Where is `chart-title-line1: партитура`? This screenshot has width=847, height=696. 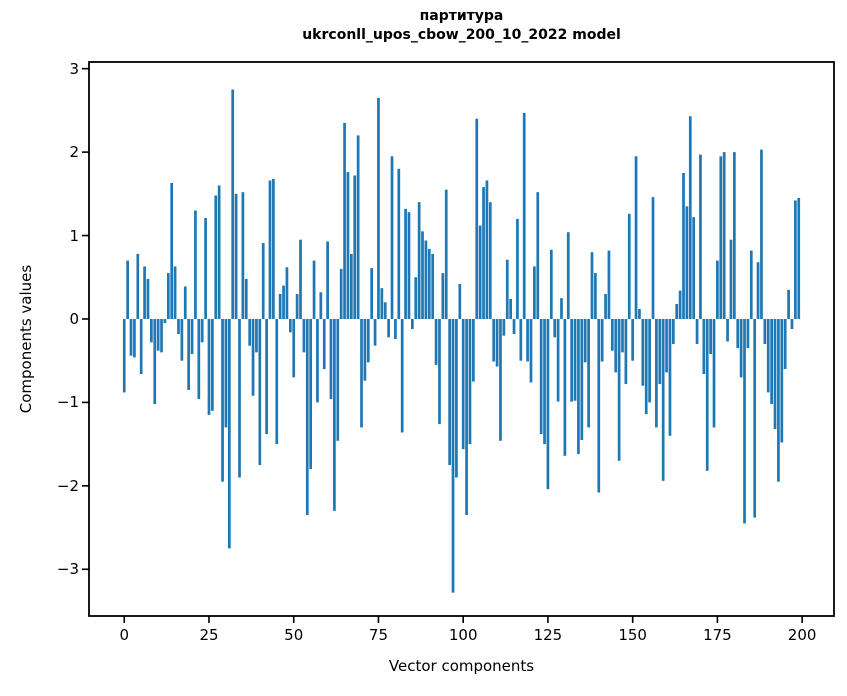
chart-title-line1: партитура is located at coordinates (461, 16).